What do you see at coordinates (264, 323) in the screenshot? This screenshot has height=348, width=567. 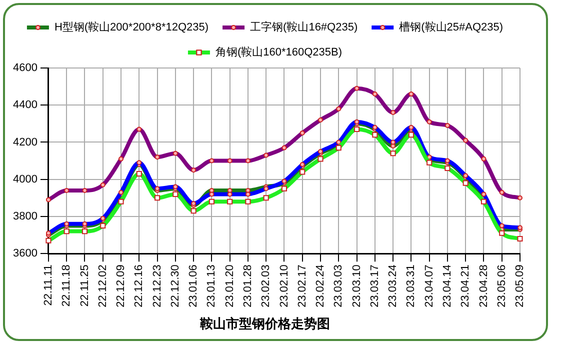 I see `text: 鞍山市型钢价格走势图` at bounding box center [264, 323].